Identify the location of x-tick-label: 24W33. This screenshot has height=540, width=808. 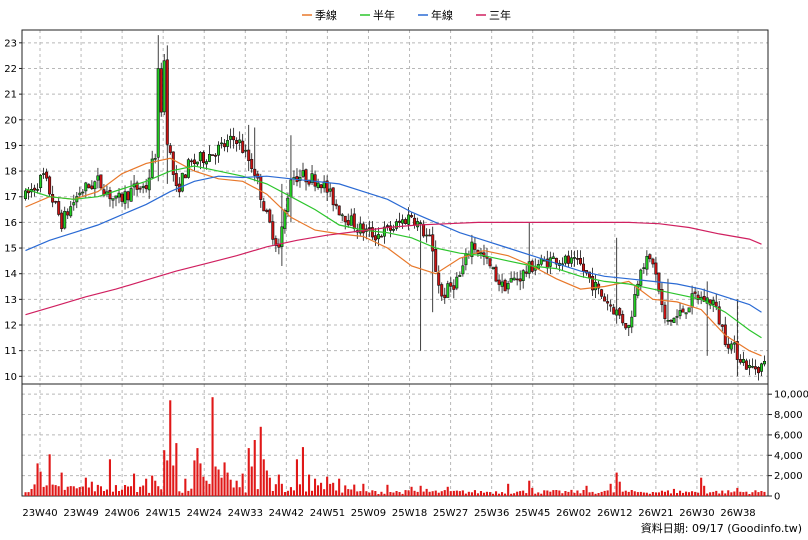
(245, 513).